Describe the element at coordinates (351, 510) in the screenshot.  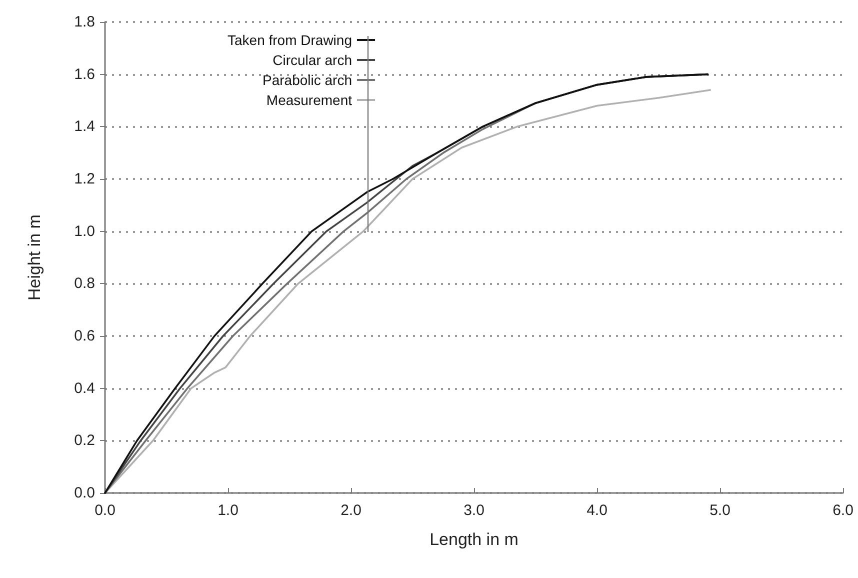
I see `x-tick-label: 2.0` at that location.